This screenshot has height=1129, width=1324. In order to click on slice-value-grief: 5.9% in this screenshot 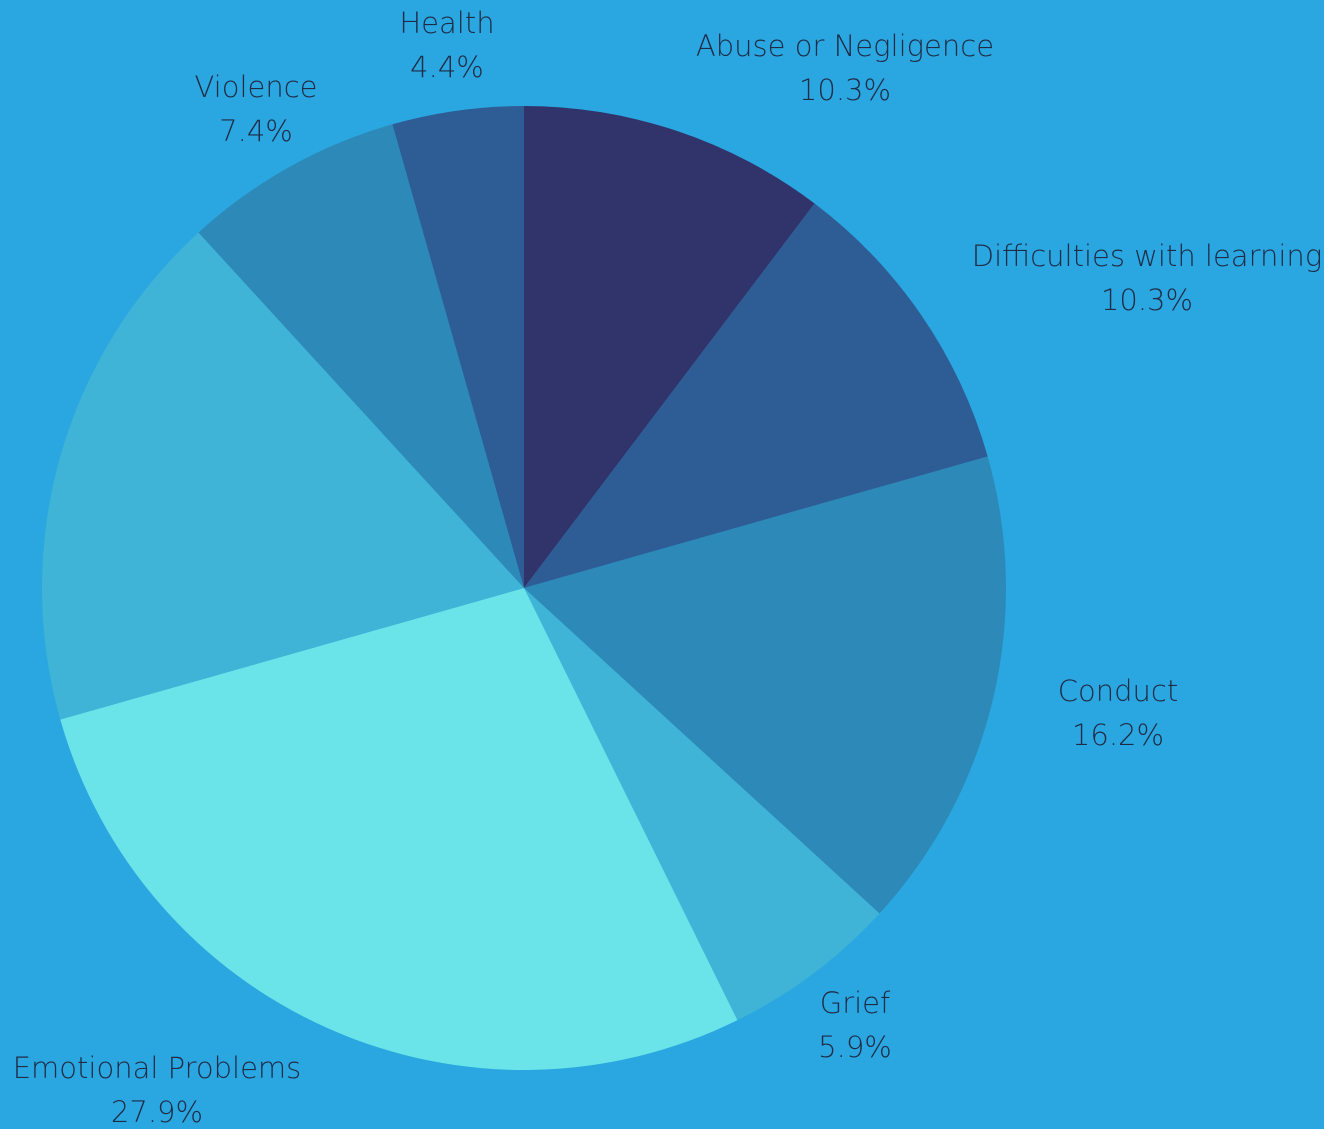, I will do `click(855, 1047)`.